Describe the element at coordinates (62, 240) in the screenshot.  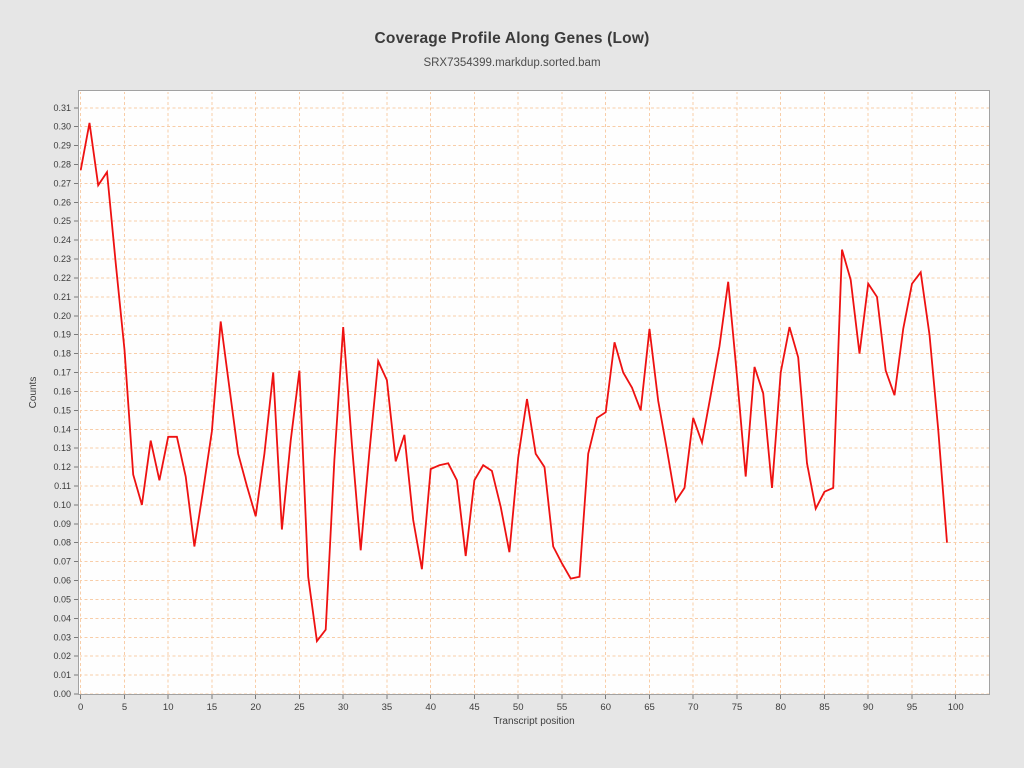
I see `y-tick-label: 0.24` at that location.